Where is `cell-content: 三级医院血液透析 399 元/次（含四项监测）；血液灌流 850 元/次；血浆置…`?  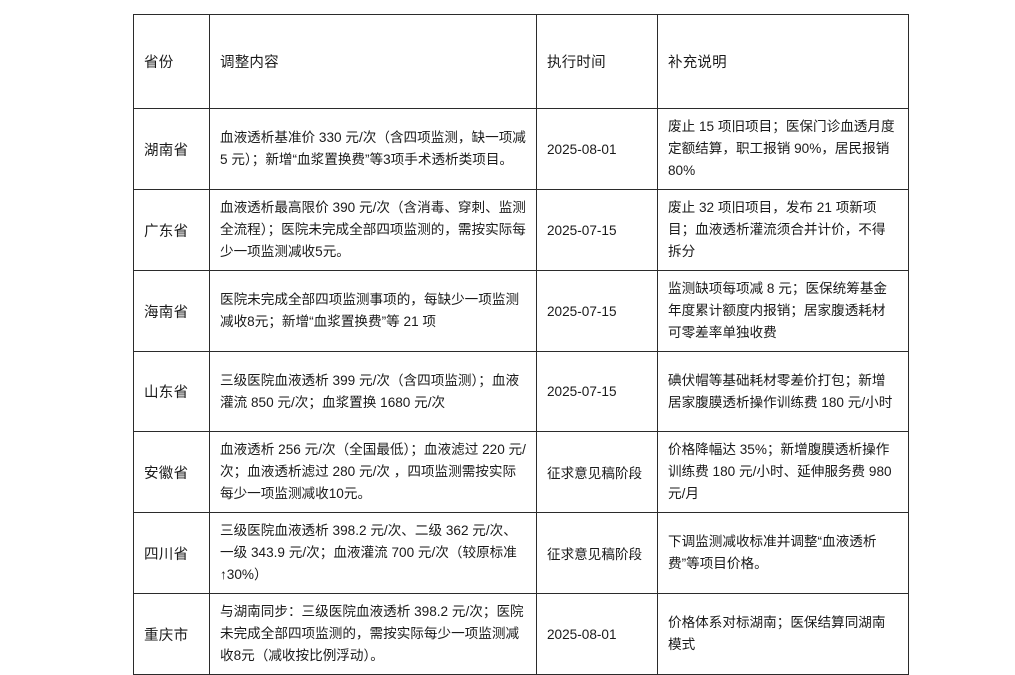
cell-content: 三级医院血液透析 399 元/次（含四项监测）；血液灌流 850 元/次；血浆置… is located at coordinates (373, 392).